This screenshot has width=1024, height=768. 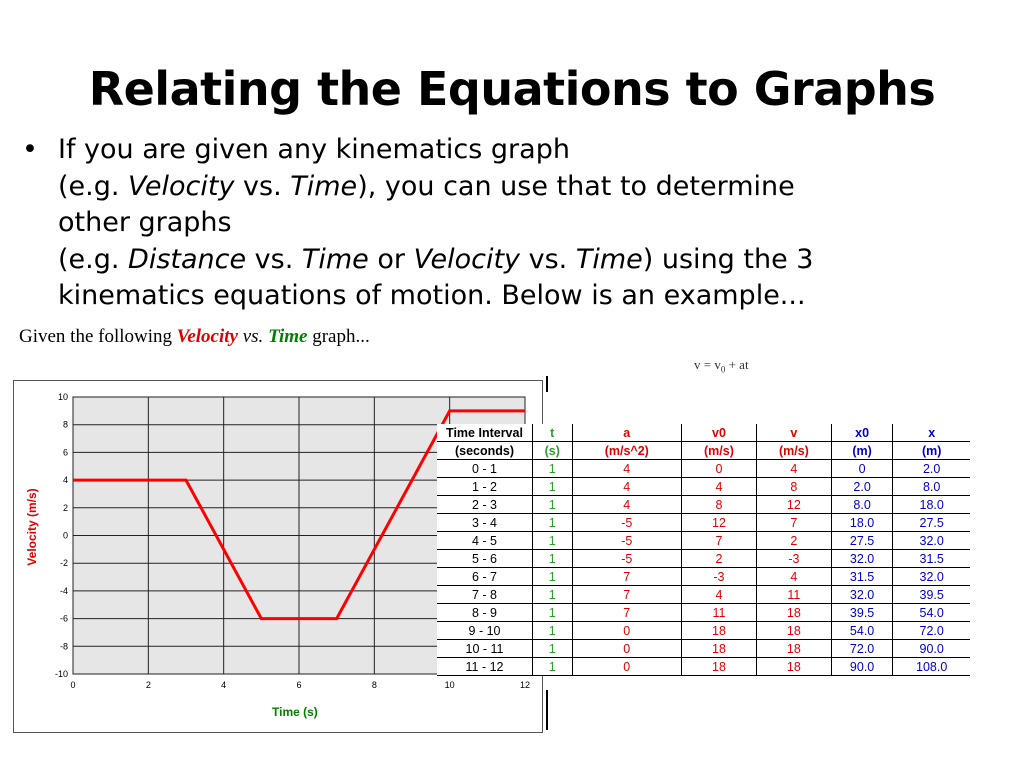 What do you see at coordinates (627, 433) in the screenshot?
I see `table-header-cell: a` at bounding box center [627, 433].